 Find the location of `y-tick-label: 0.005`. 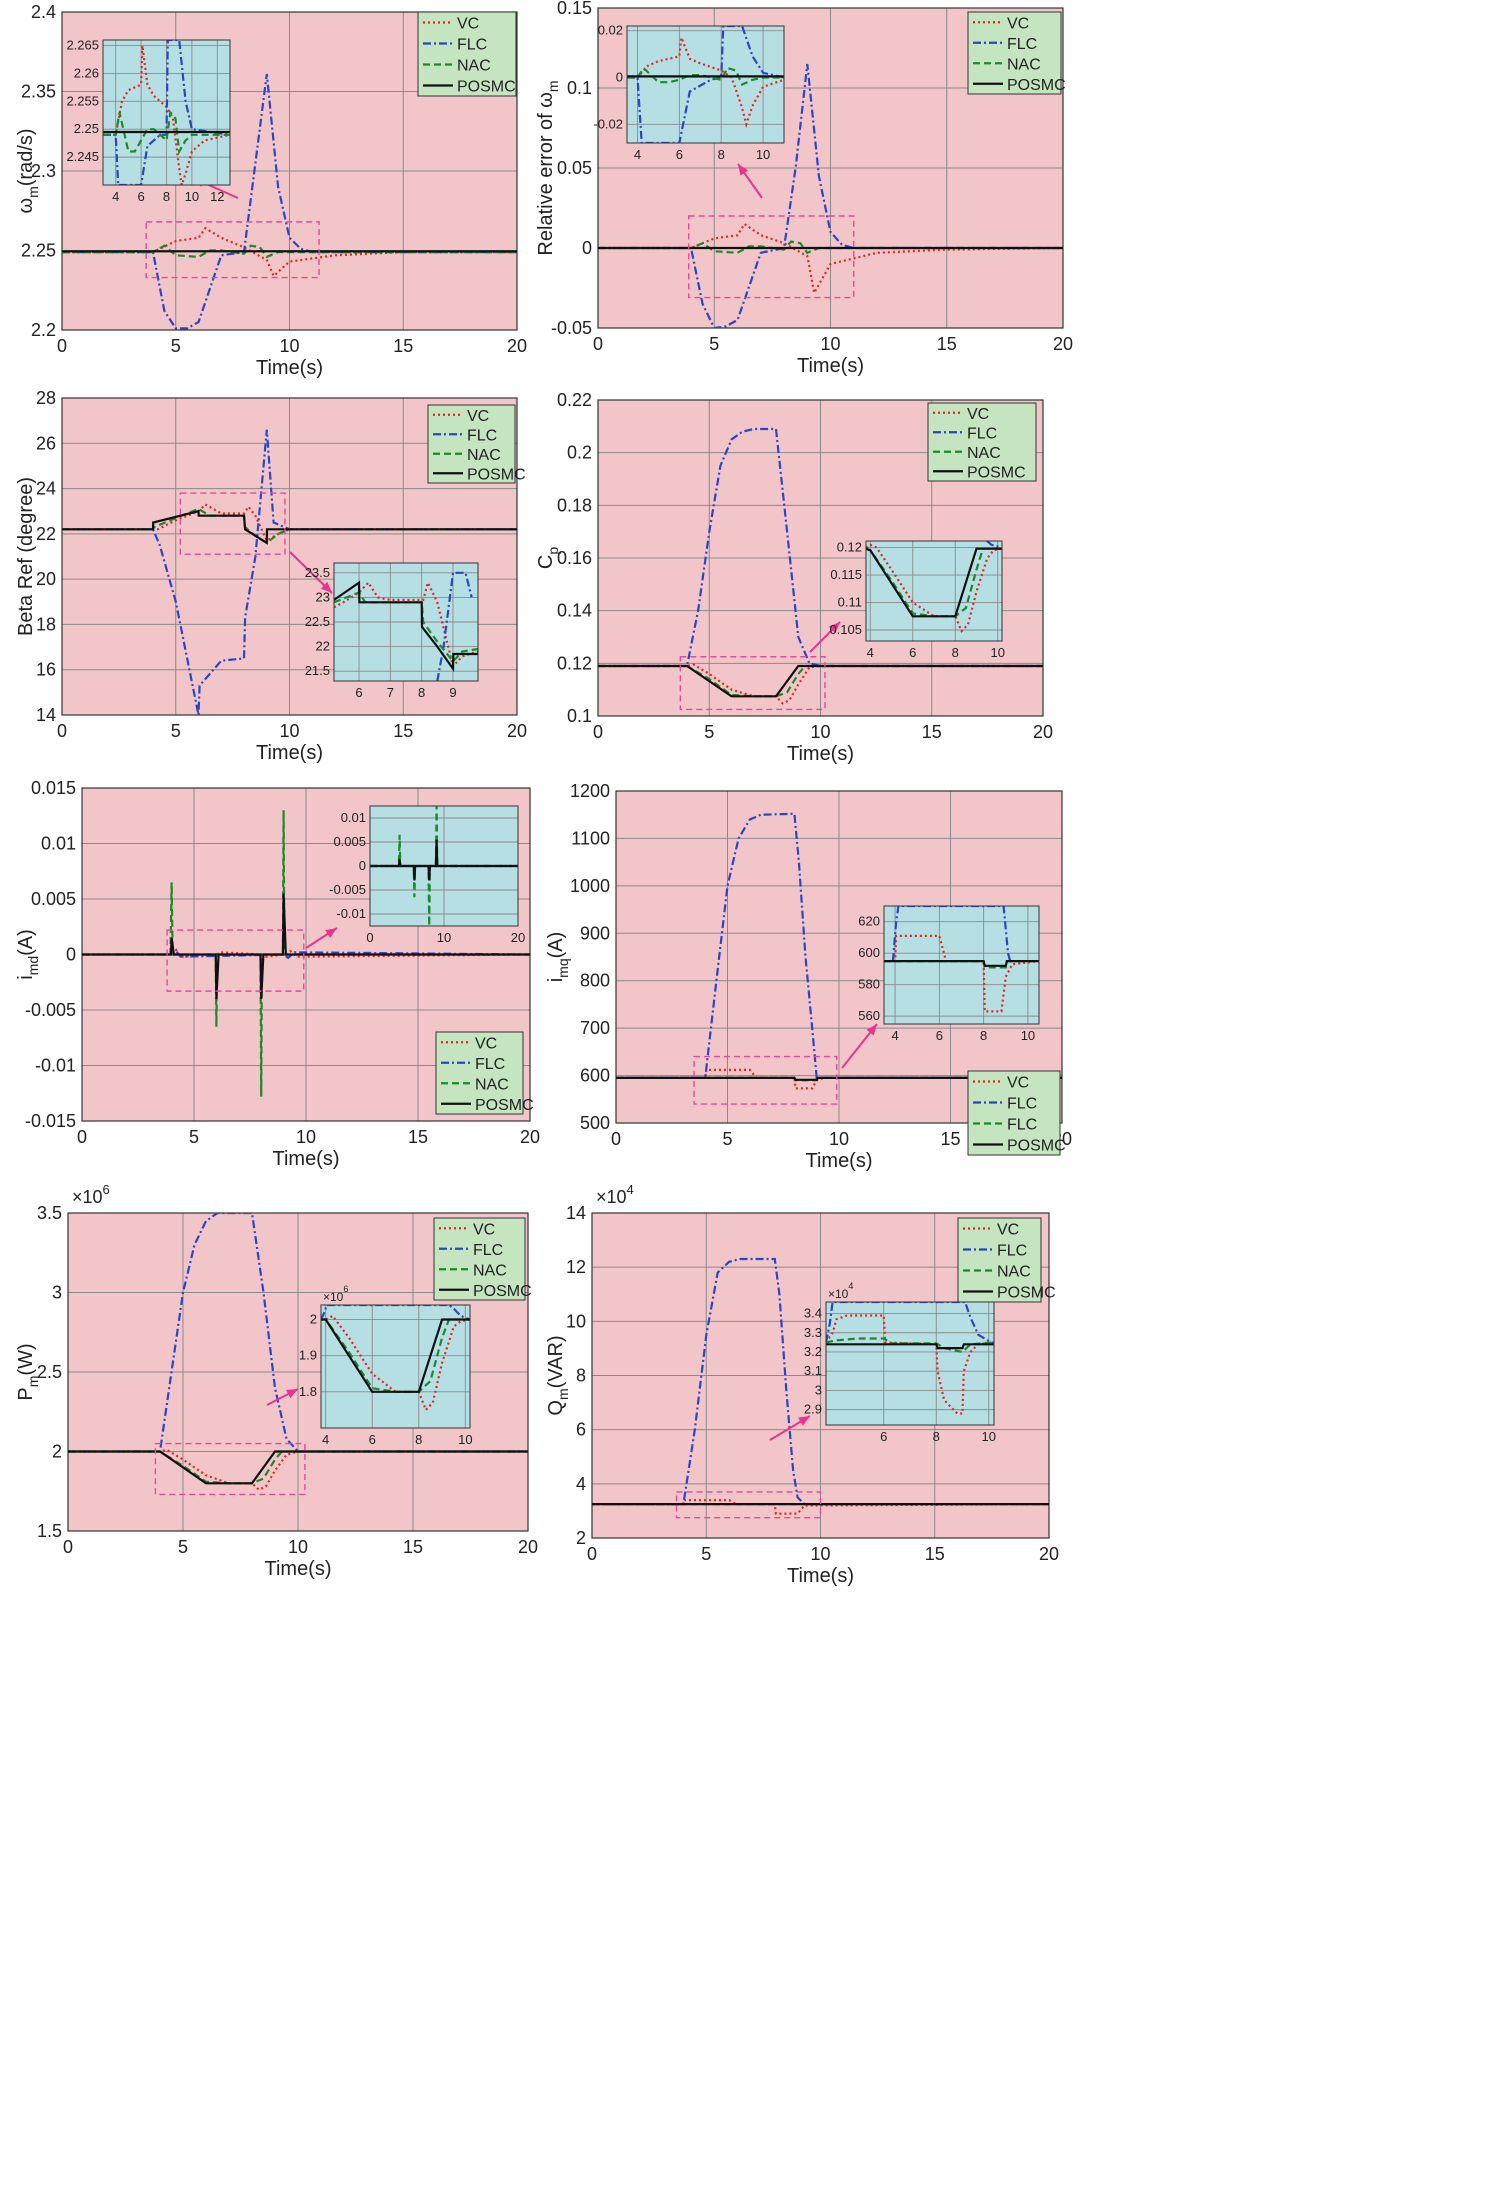

y-tick-label: 0.005 is located at coordinates (53, 899).